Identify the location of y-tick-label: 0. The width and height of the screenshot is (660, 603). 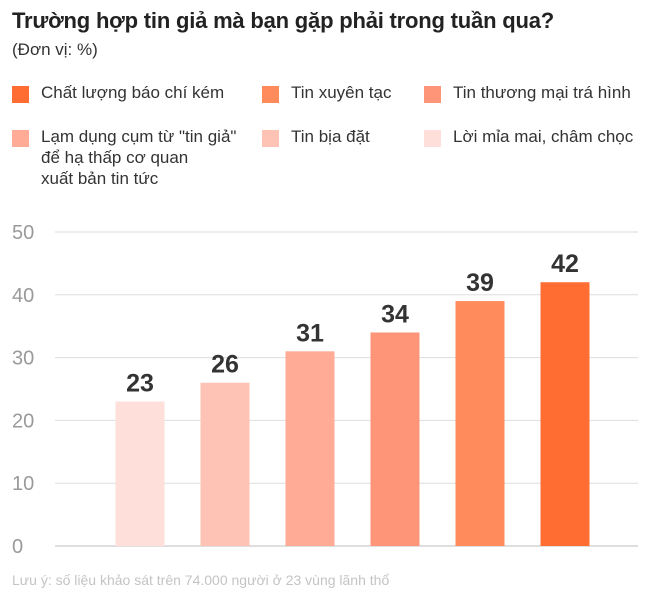
(17, 547).